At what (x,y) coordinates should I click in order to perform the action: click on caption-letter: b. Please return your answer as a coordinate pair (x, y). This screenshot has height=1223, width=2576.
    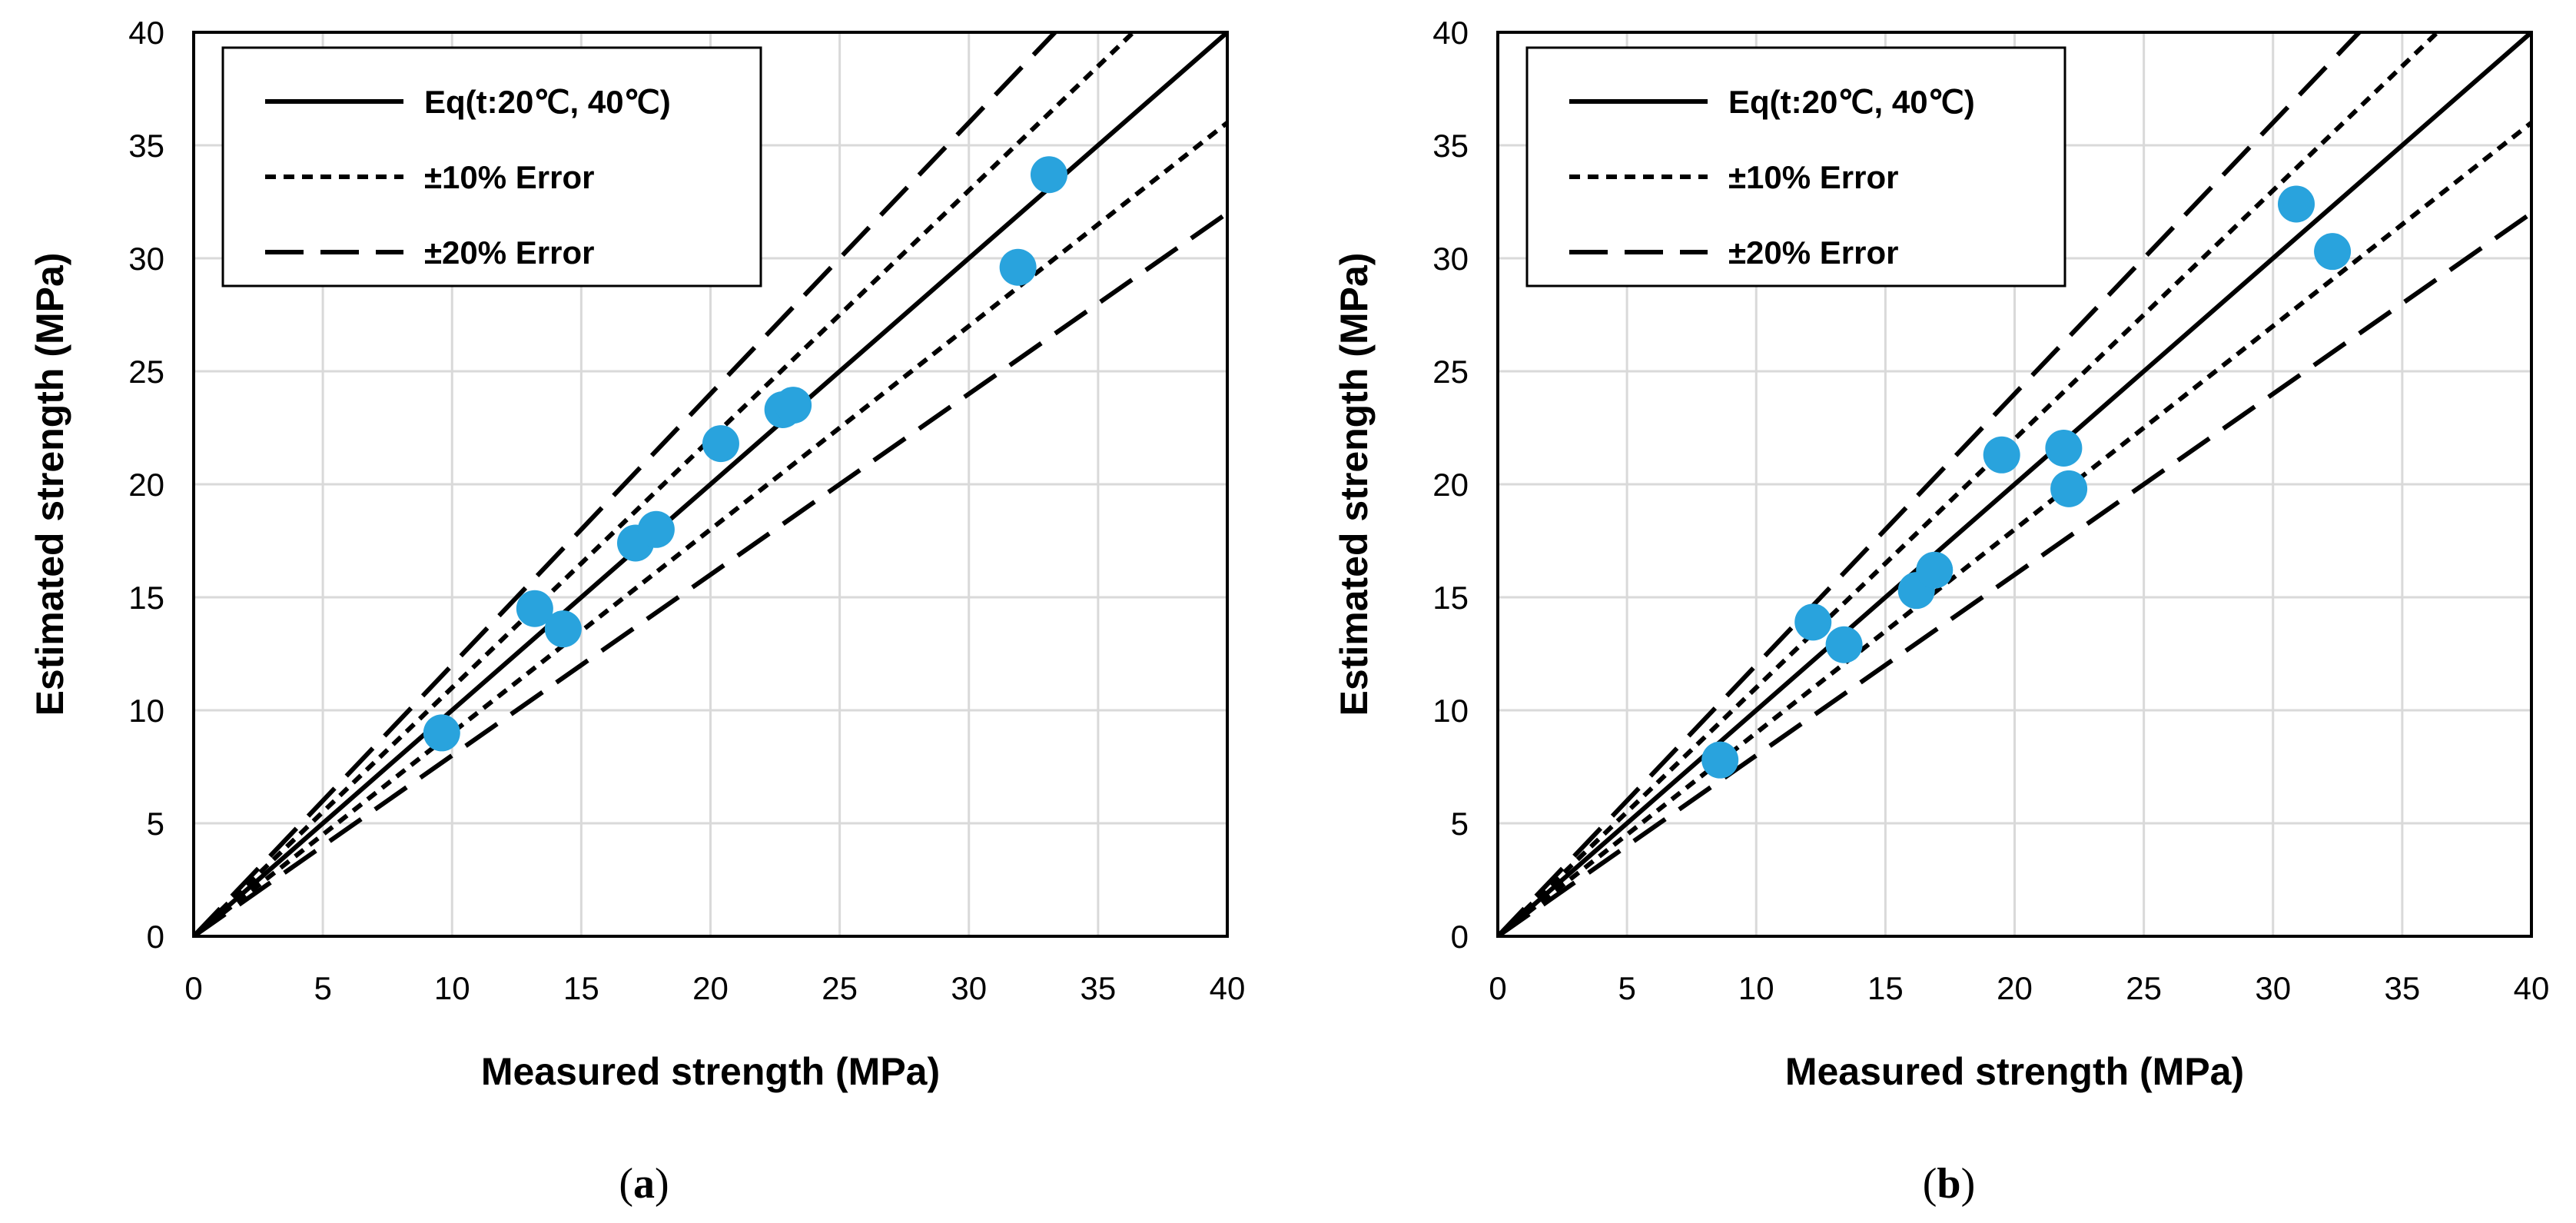
    Looking at the image, I should click on (1948, 1184).